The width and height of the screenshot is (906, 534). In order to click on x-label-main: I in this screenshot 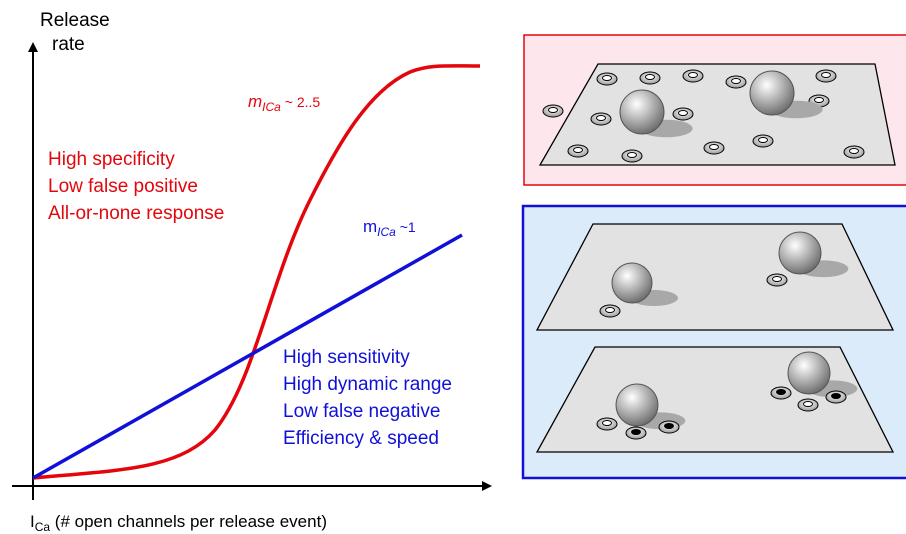, I will do `click(32, 521)`.